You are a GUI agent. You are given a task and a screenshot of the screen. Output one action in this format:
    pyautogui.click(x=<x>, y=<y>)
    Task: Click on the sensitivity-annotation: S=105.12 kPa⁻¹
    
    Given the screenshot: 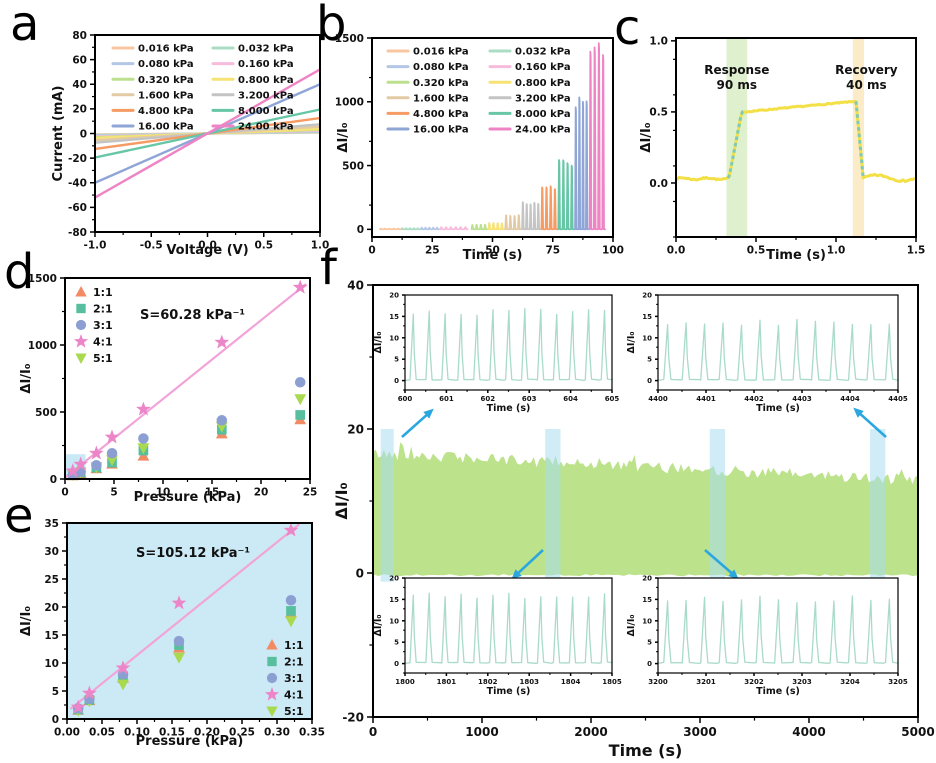 What is the action you would take?
    pyautogui.click(x=193, y=553)
    